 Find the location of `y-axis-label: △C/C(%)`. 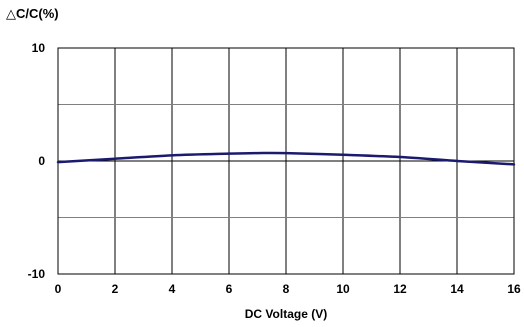

y-axis-label: △C/C(%) is located at coordinates (32, 13).